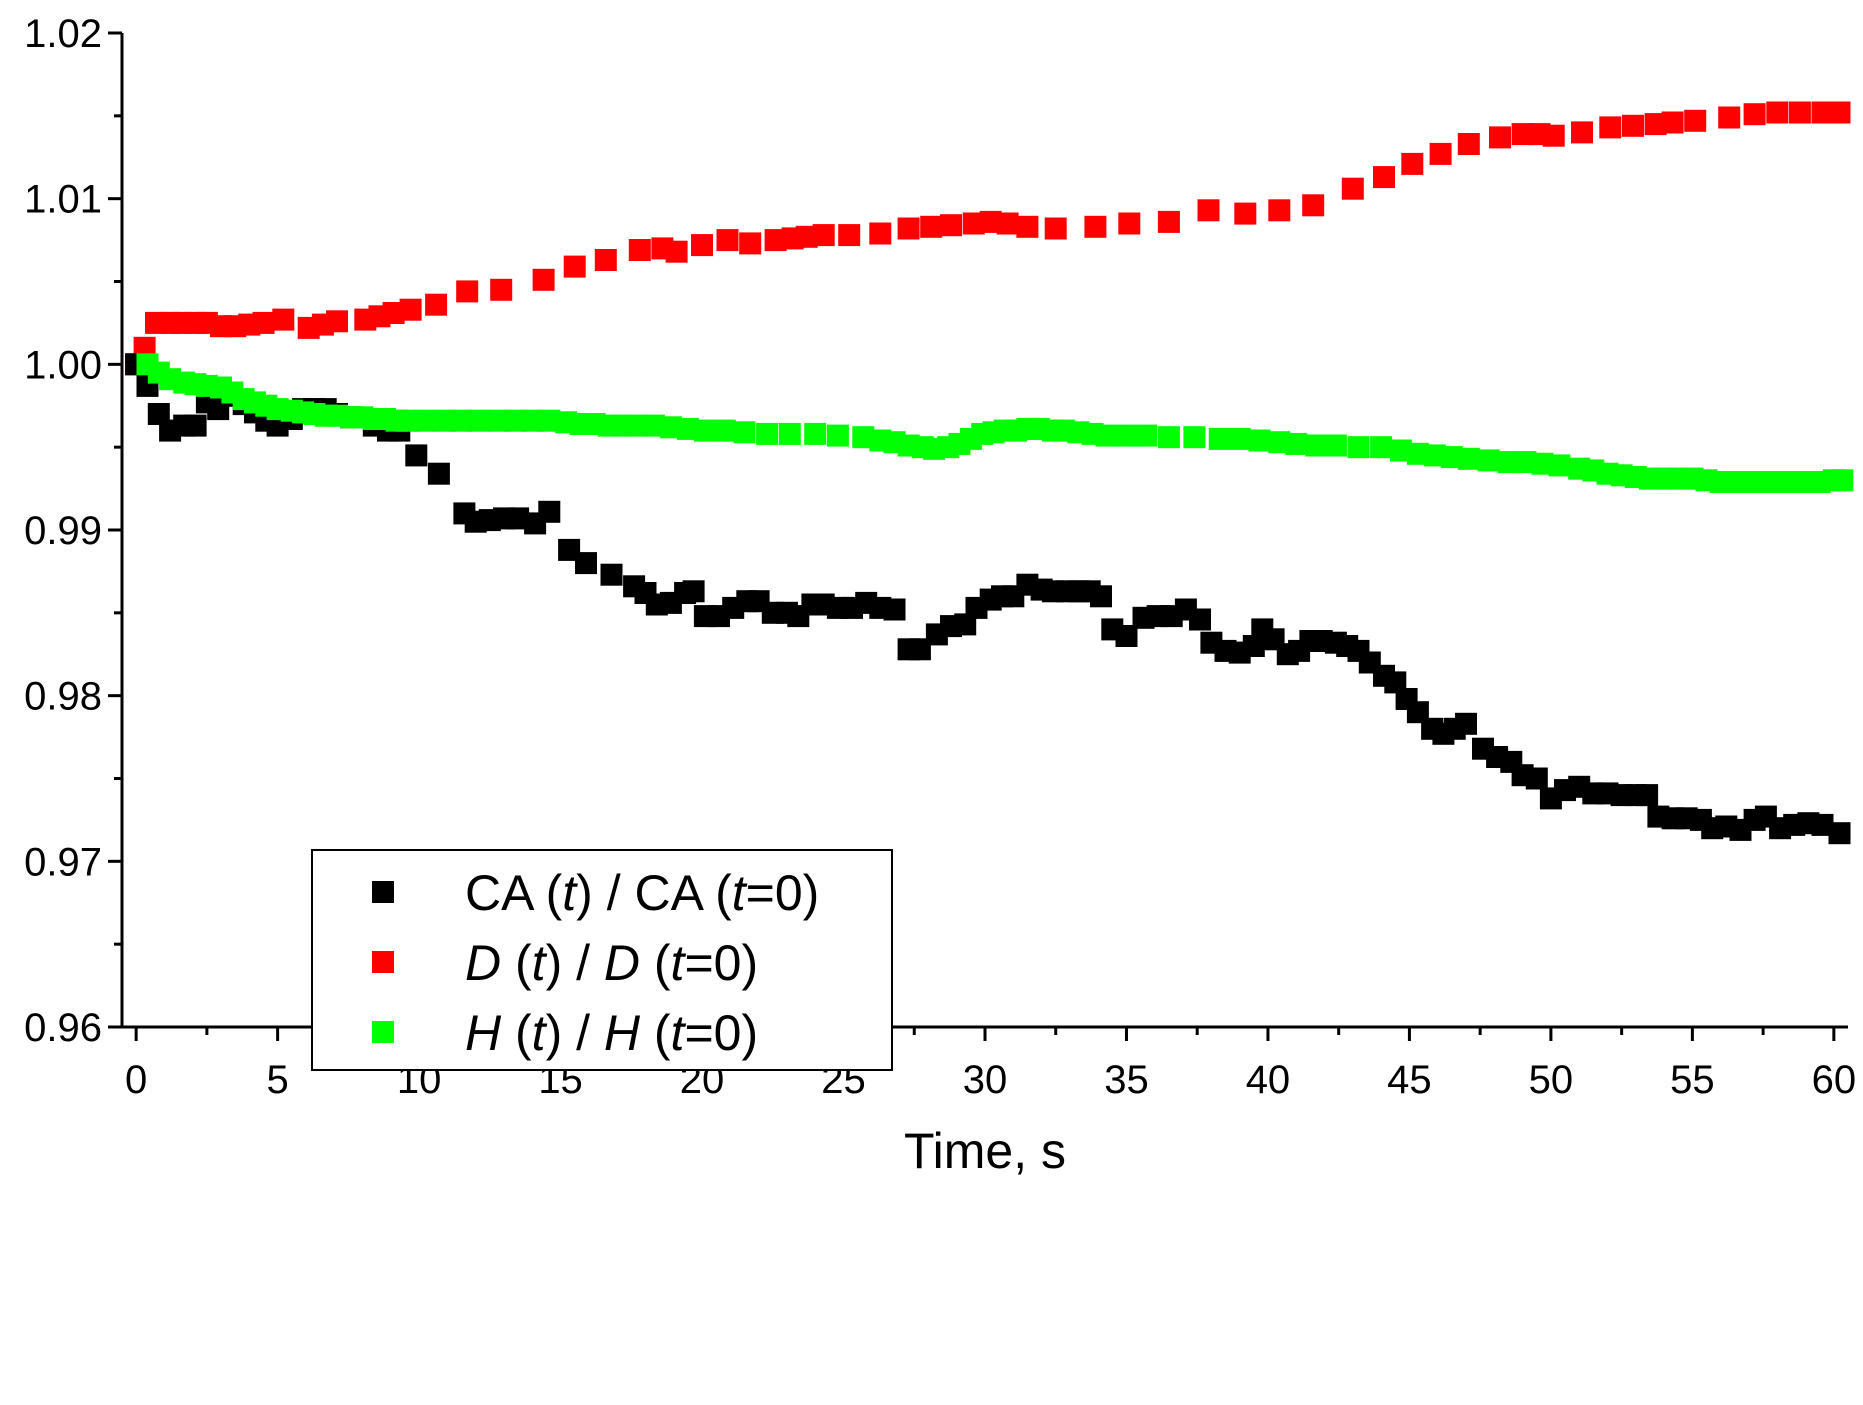 The image size is (1863, 1405). I want to click on x-tick-label: 45, so click(1409, 1080).